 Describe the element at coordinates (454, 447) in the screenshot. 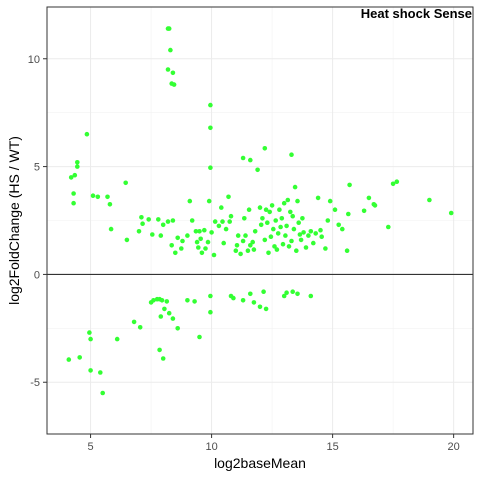

I see `x-tick-label: 20` at that location.